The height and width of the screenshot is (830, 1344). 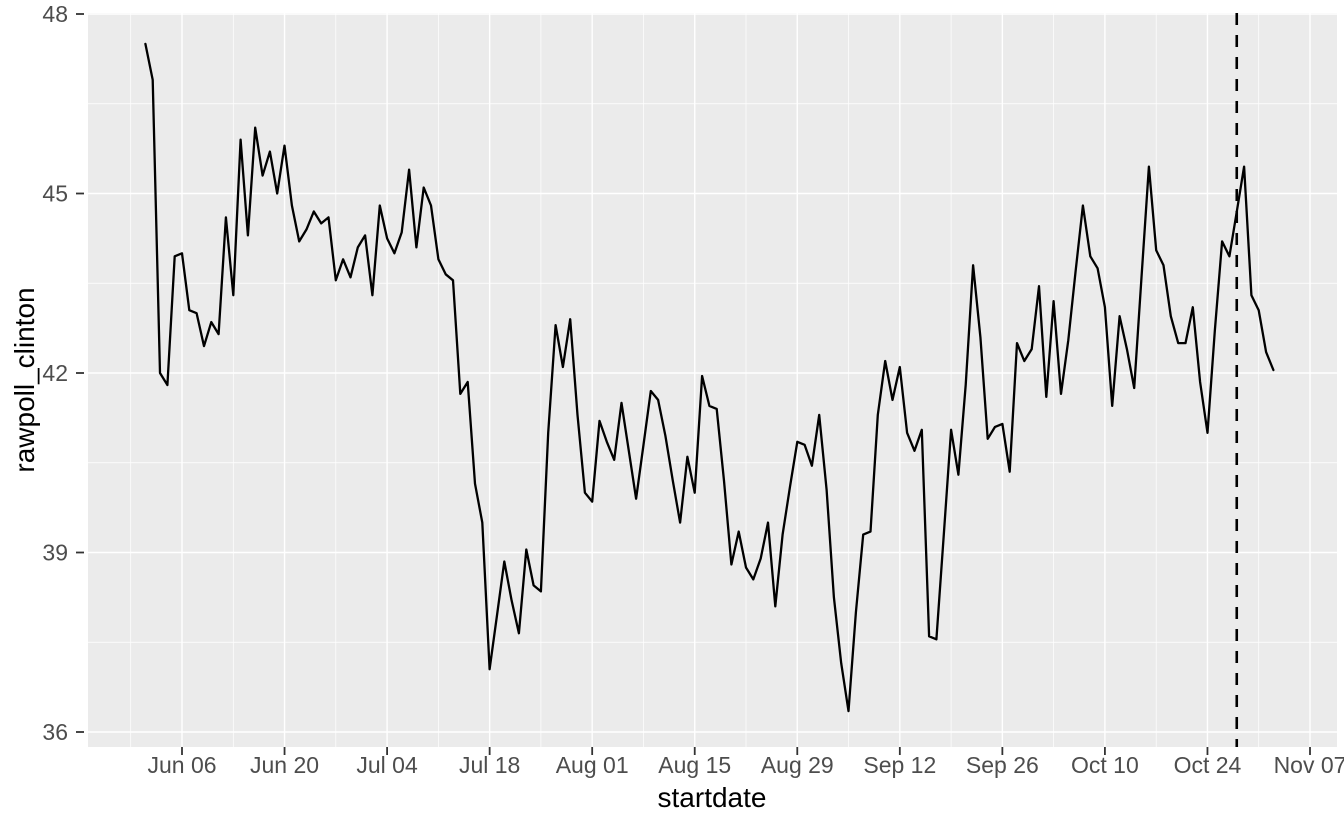 I want to click on y-tick-label: 36, so click(x=55, y=732).